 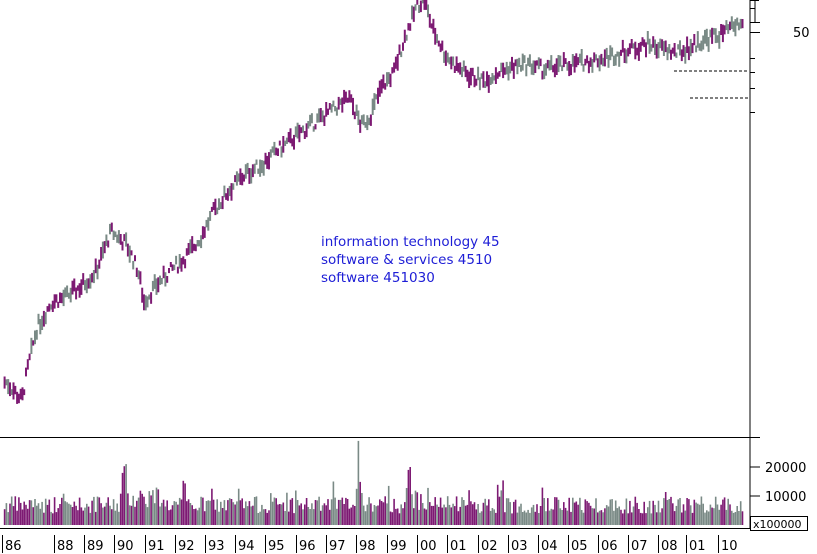 What do you see at coordinates (65, 546) in the screenshot?
I see `year-label: 88` at bounding box center [65, 546].